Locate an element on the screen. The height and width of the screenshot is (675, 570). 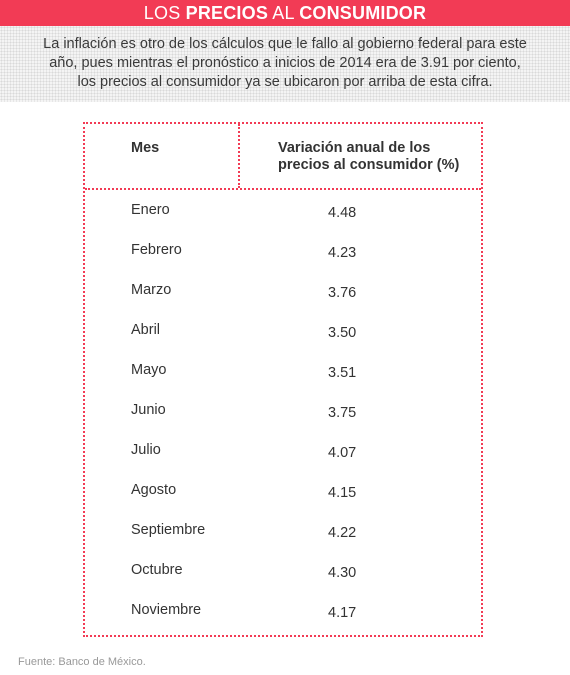
table-row: Enero 4.48 is located at coordinates (283, 222).